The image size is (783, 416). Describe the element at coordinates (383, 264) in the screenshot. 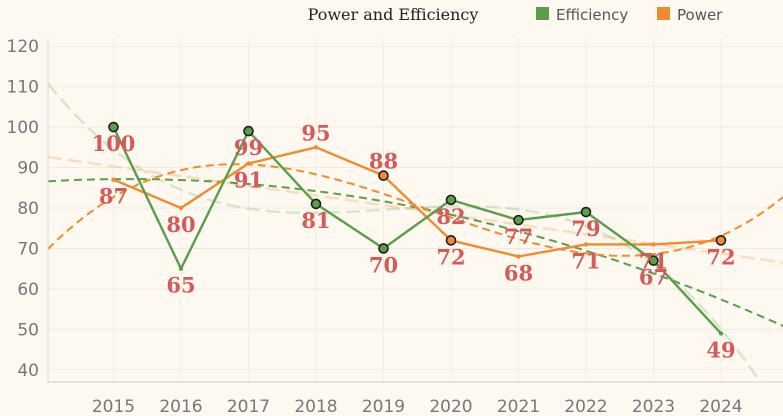

I see `data-label-efficiency: 70` at that location.